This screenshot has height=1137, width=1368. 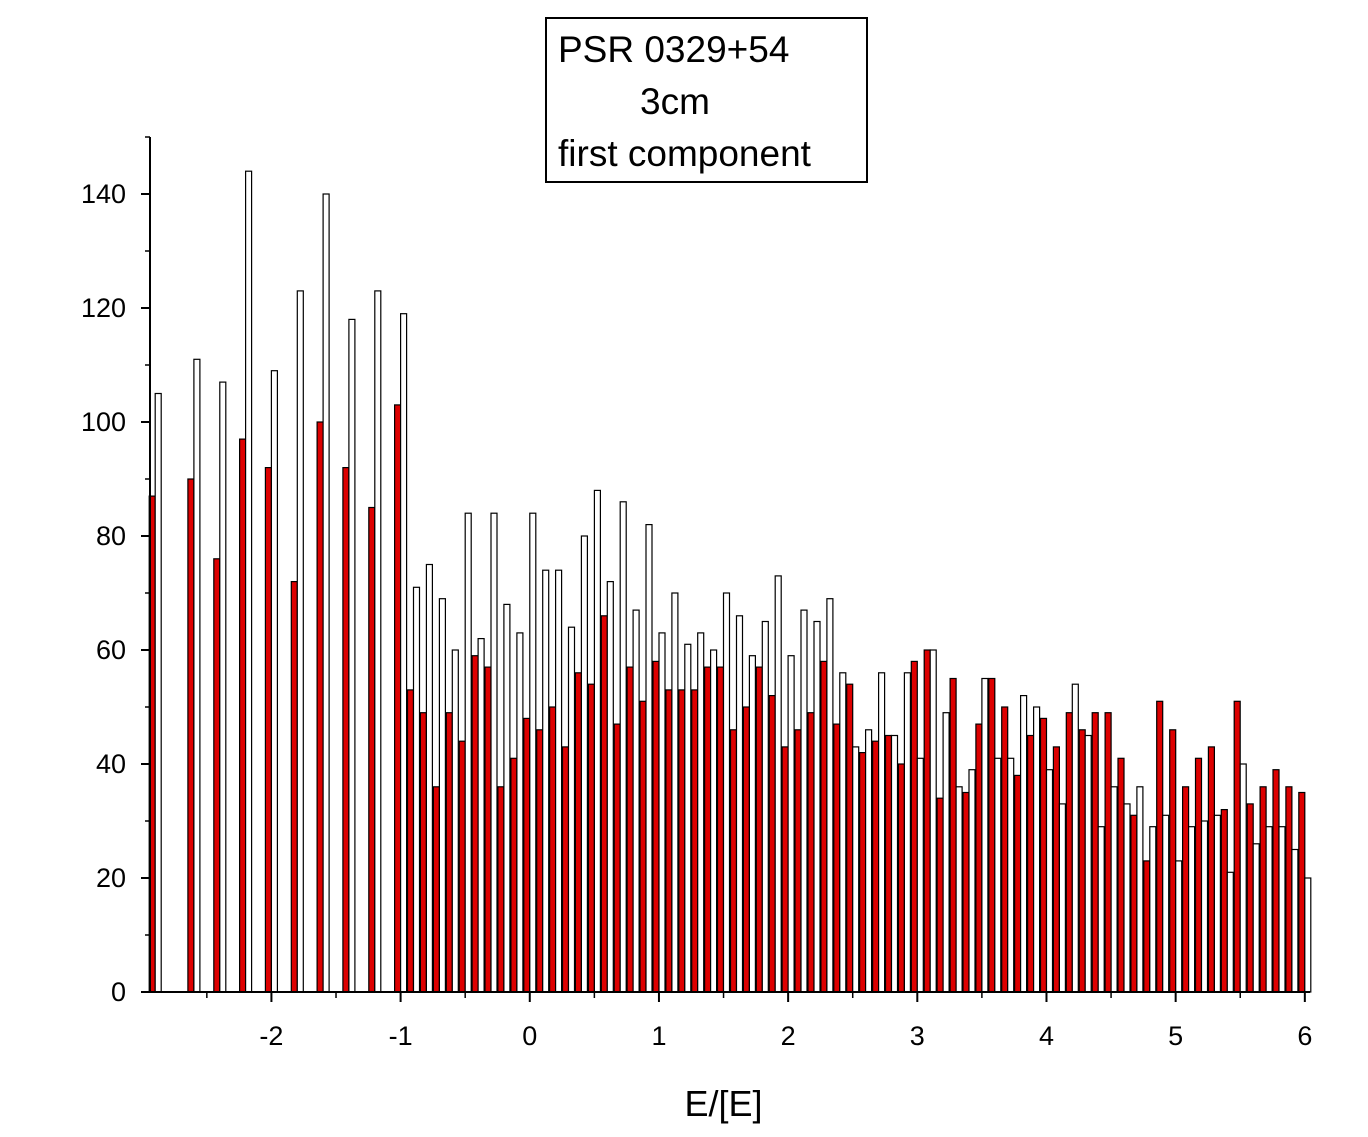 What do you see at coordinates (1046, 1036) in the screenshot?
I see `x-tick-label-6: 4` at bounding box center [1046, 1036].